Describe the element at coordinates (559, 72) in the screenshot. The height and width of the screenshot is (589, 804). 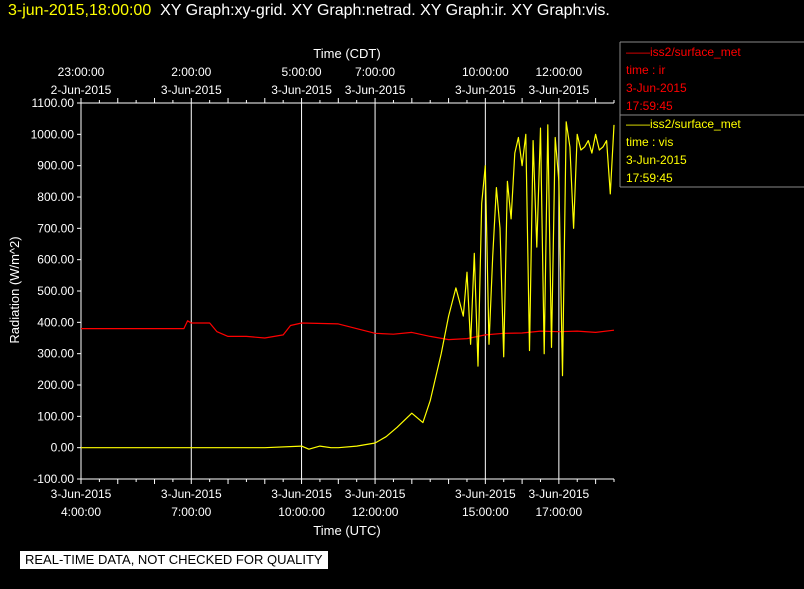
I see `top-tick-label-time: 12:00:00` at that location.